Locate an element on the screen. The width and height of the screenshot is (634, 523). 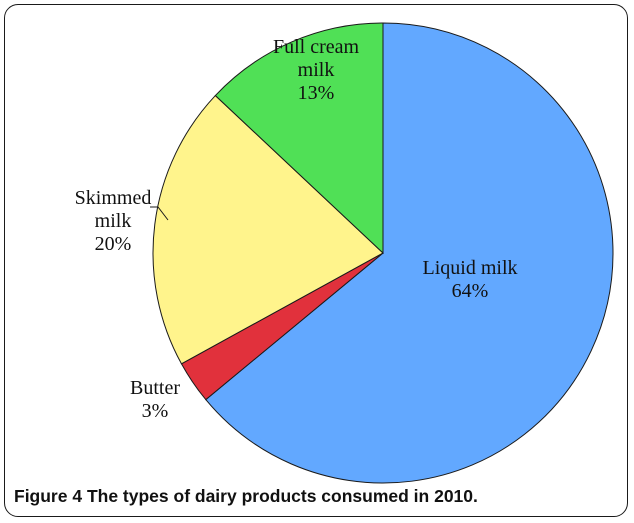
slice-label-skimmed-milk: Skimmed milk 20% is located at coordinates (113, 221).